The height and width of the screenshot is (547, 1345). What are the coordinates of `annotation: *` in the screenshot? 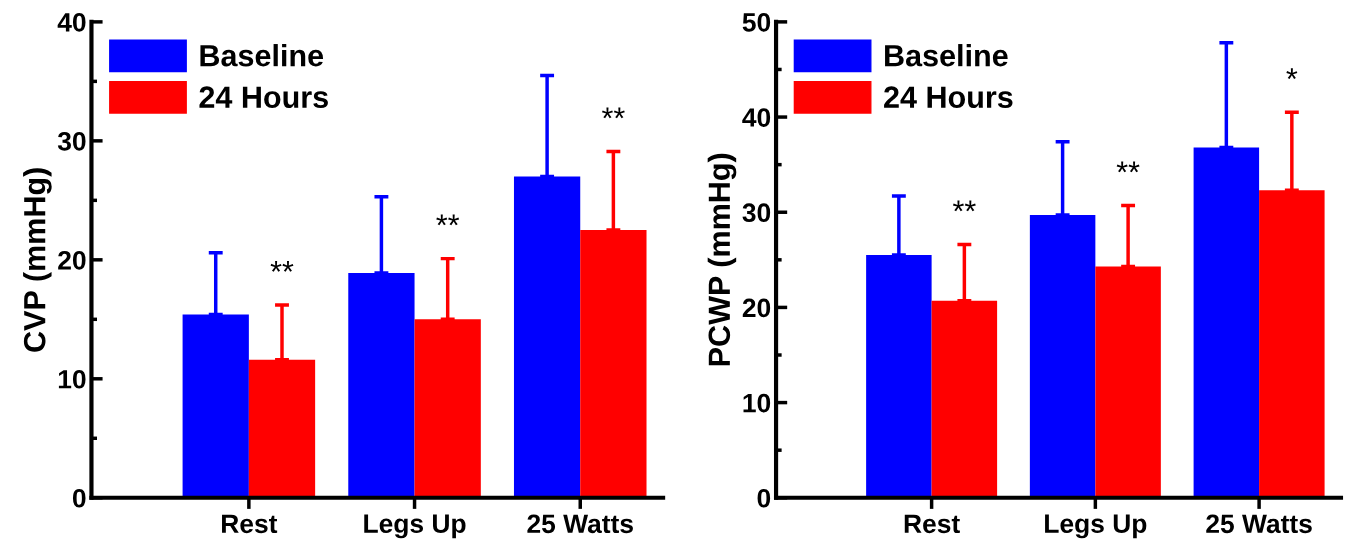 It's located at (1292, 74).